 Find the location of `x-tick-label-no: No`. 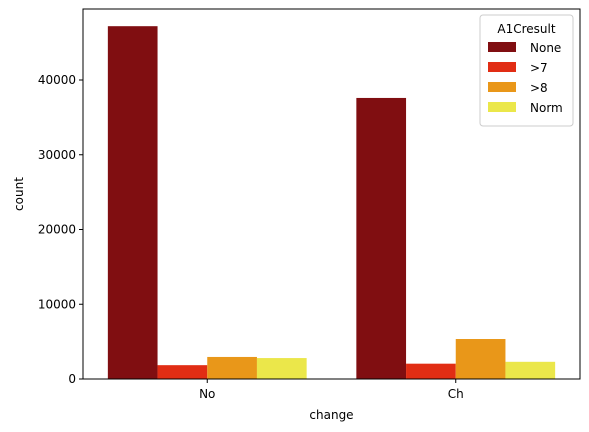

x-tick-label-no: No is located at coordinates (207, 394).